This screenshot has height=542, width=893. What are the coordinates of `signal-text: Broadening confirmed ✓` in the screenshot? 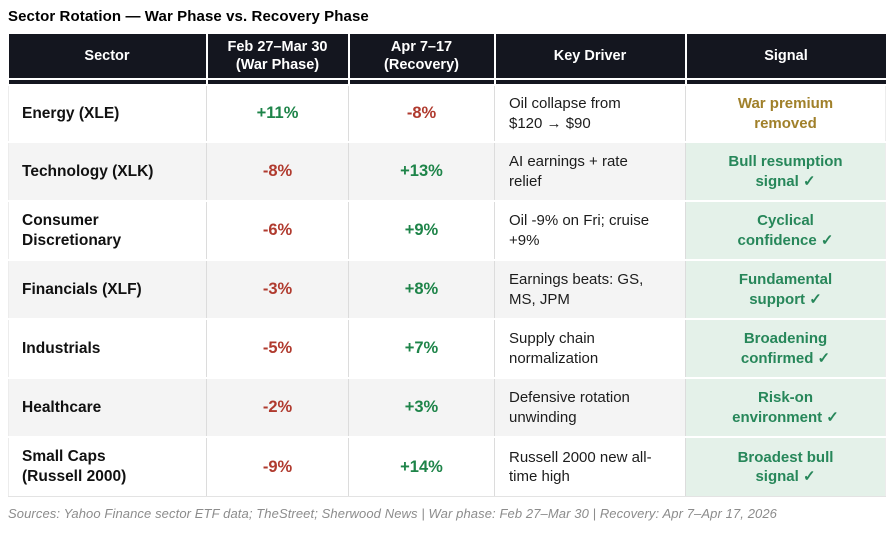 It's located at (785, 348).